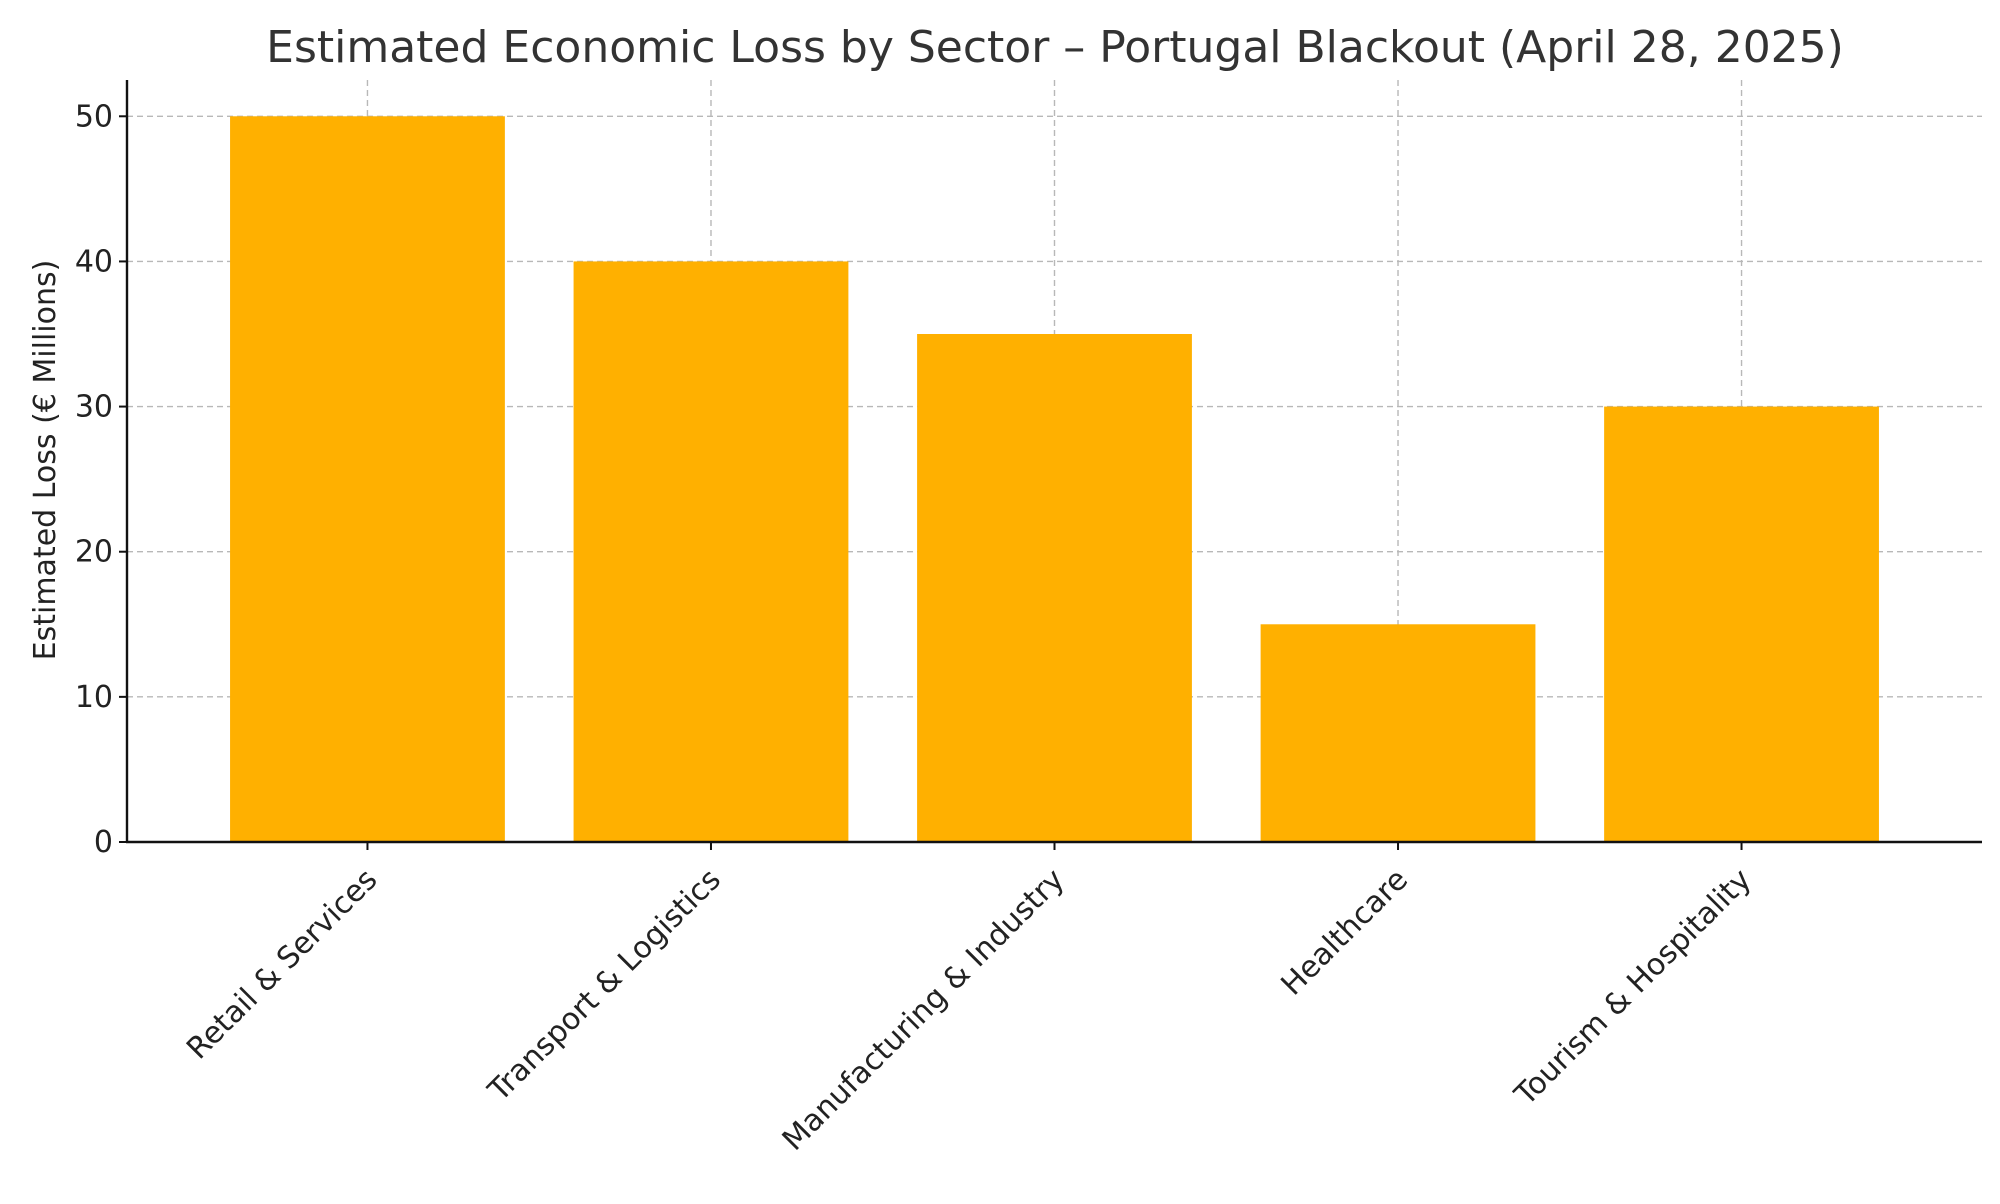 The height and width of the screenshot is (1204, 2000). What do you see at coordinates (94, 116) in the screenshot?
I see `y-tick-label: 50` at bounding box center [94, 116].